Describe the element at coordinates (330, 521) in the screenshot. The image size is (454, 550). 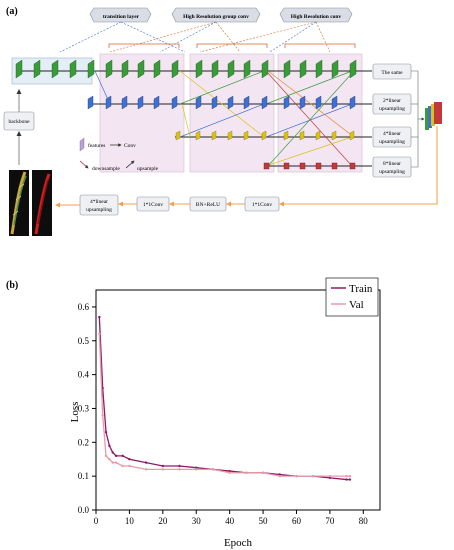
I see `x-tick-label: 70` at that location.